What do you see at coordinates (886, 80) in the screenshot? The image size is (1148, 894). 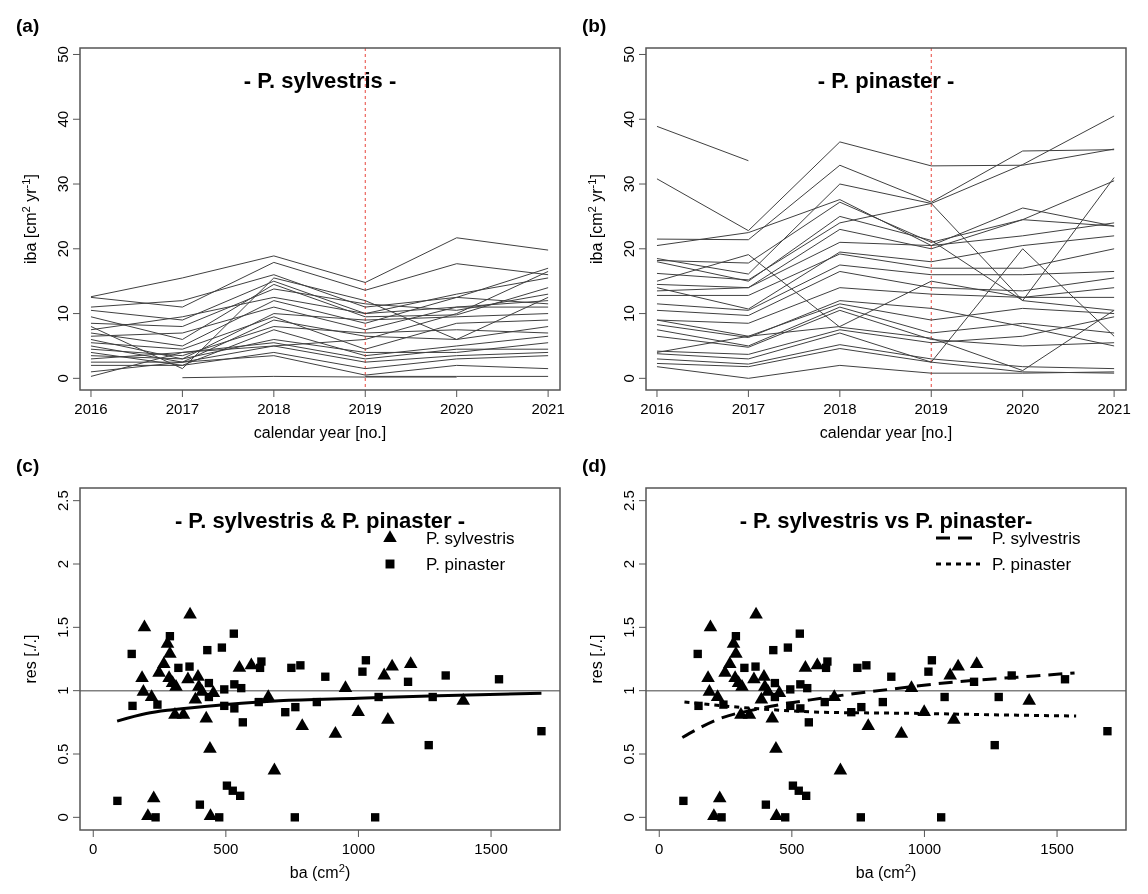 I see `text: - P. pinaster -` at bounding box center [886, 80].